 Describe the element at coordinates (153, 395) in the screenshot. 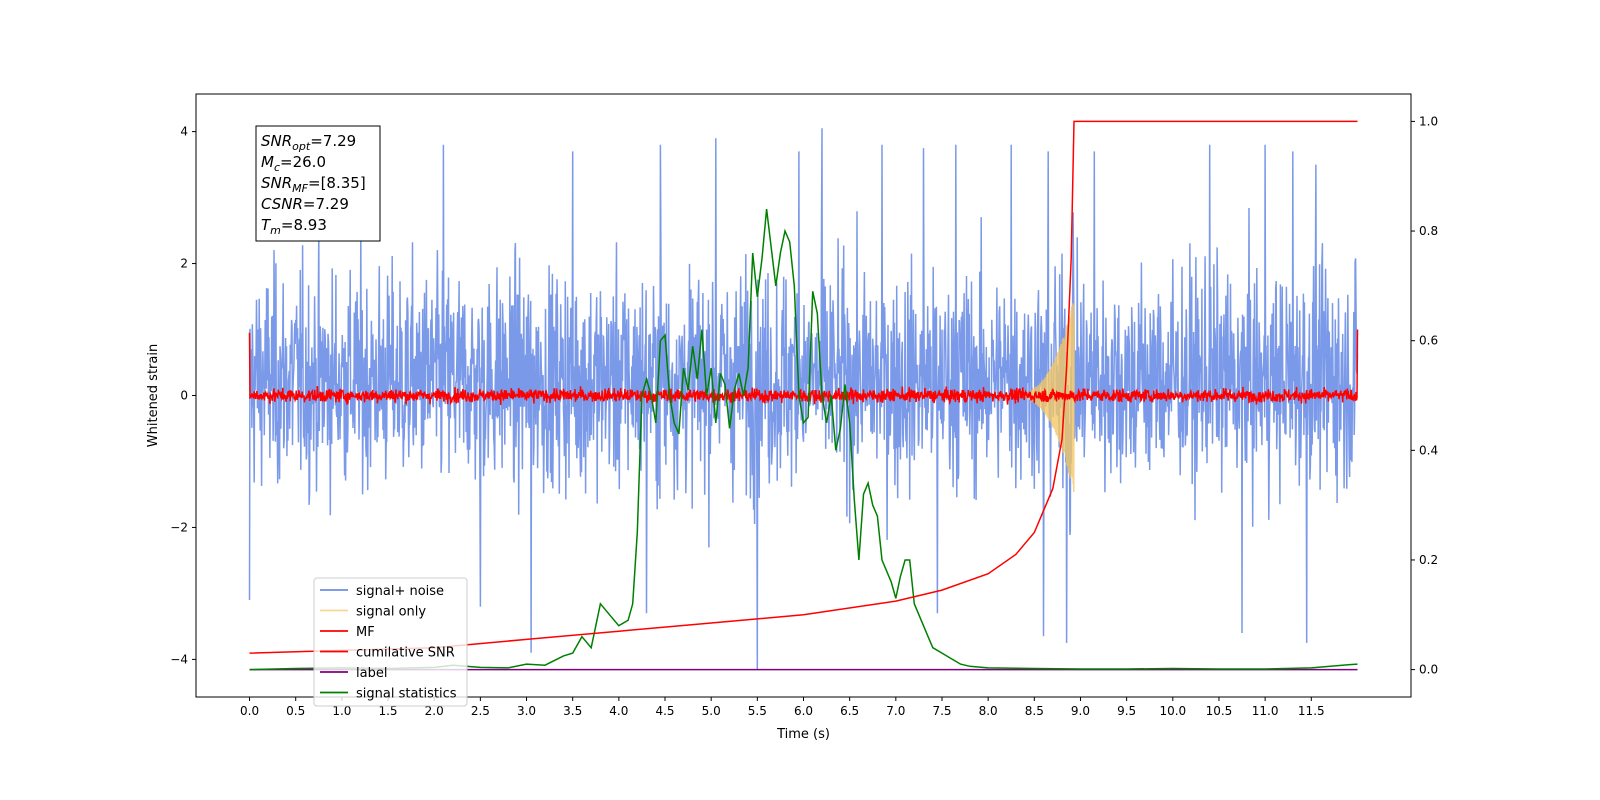

I see `y-axis-label: Whitened strain` at that location.